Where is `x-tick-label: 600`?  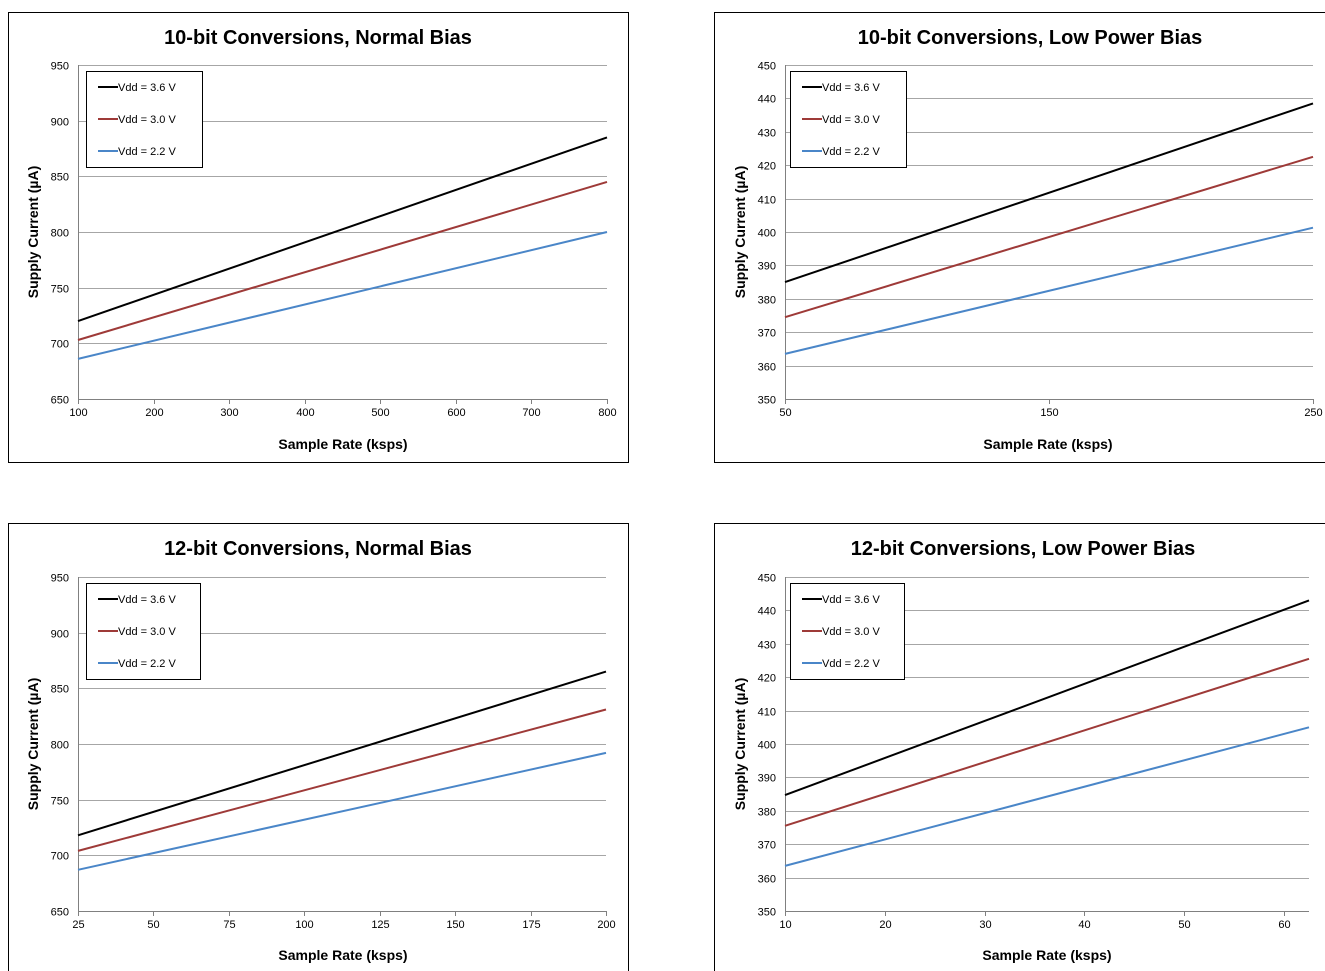 x-tick-label: 600 is located at coordinates (456, 413).